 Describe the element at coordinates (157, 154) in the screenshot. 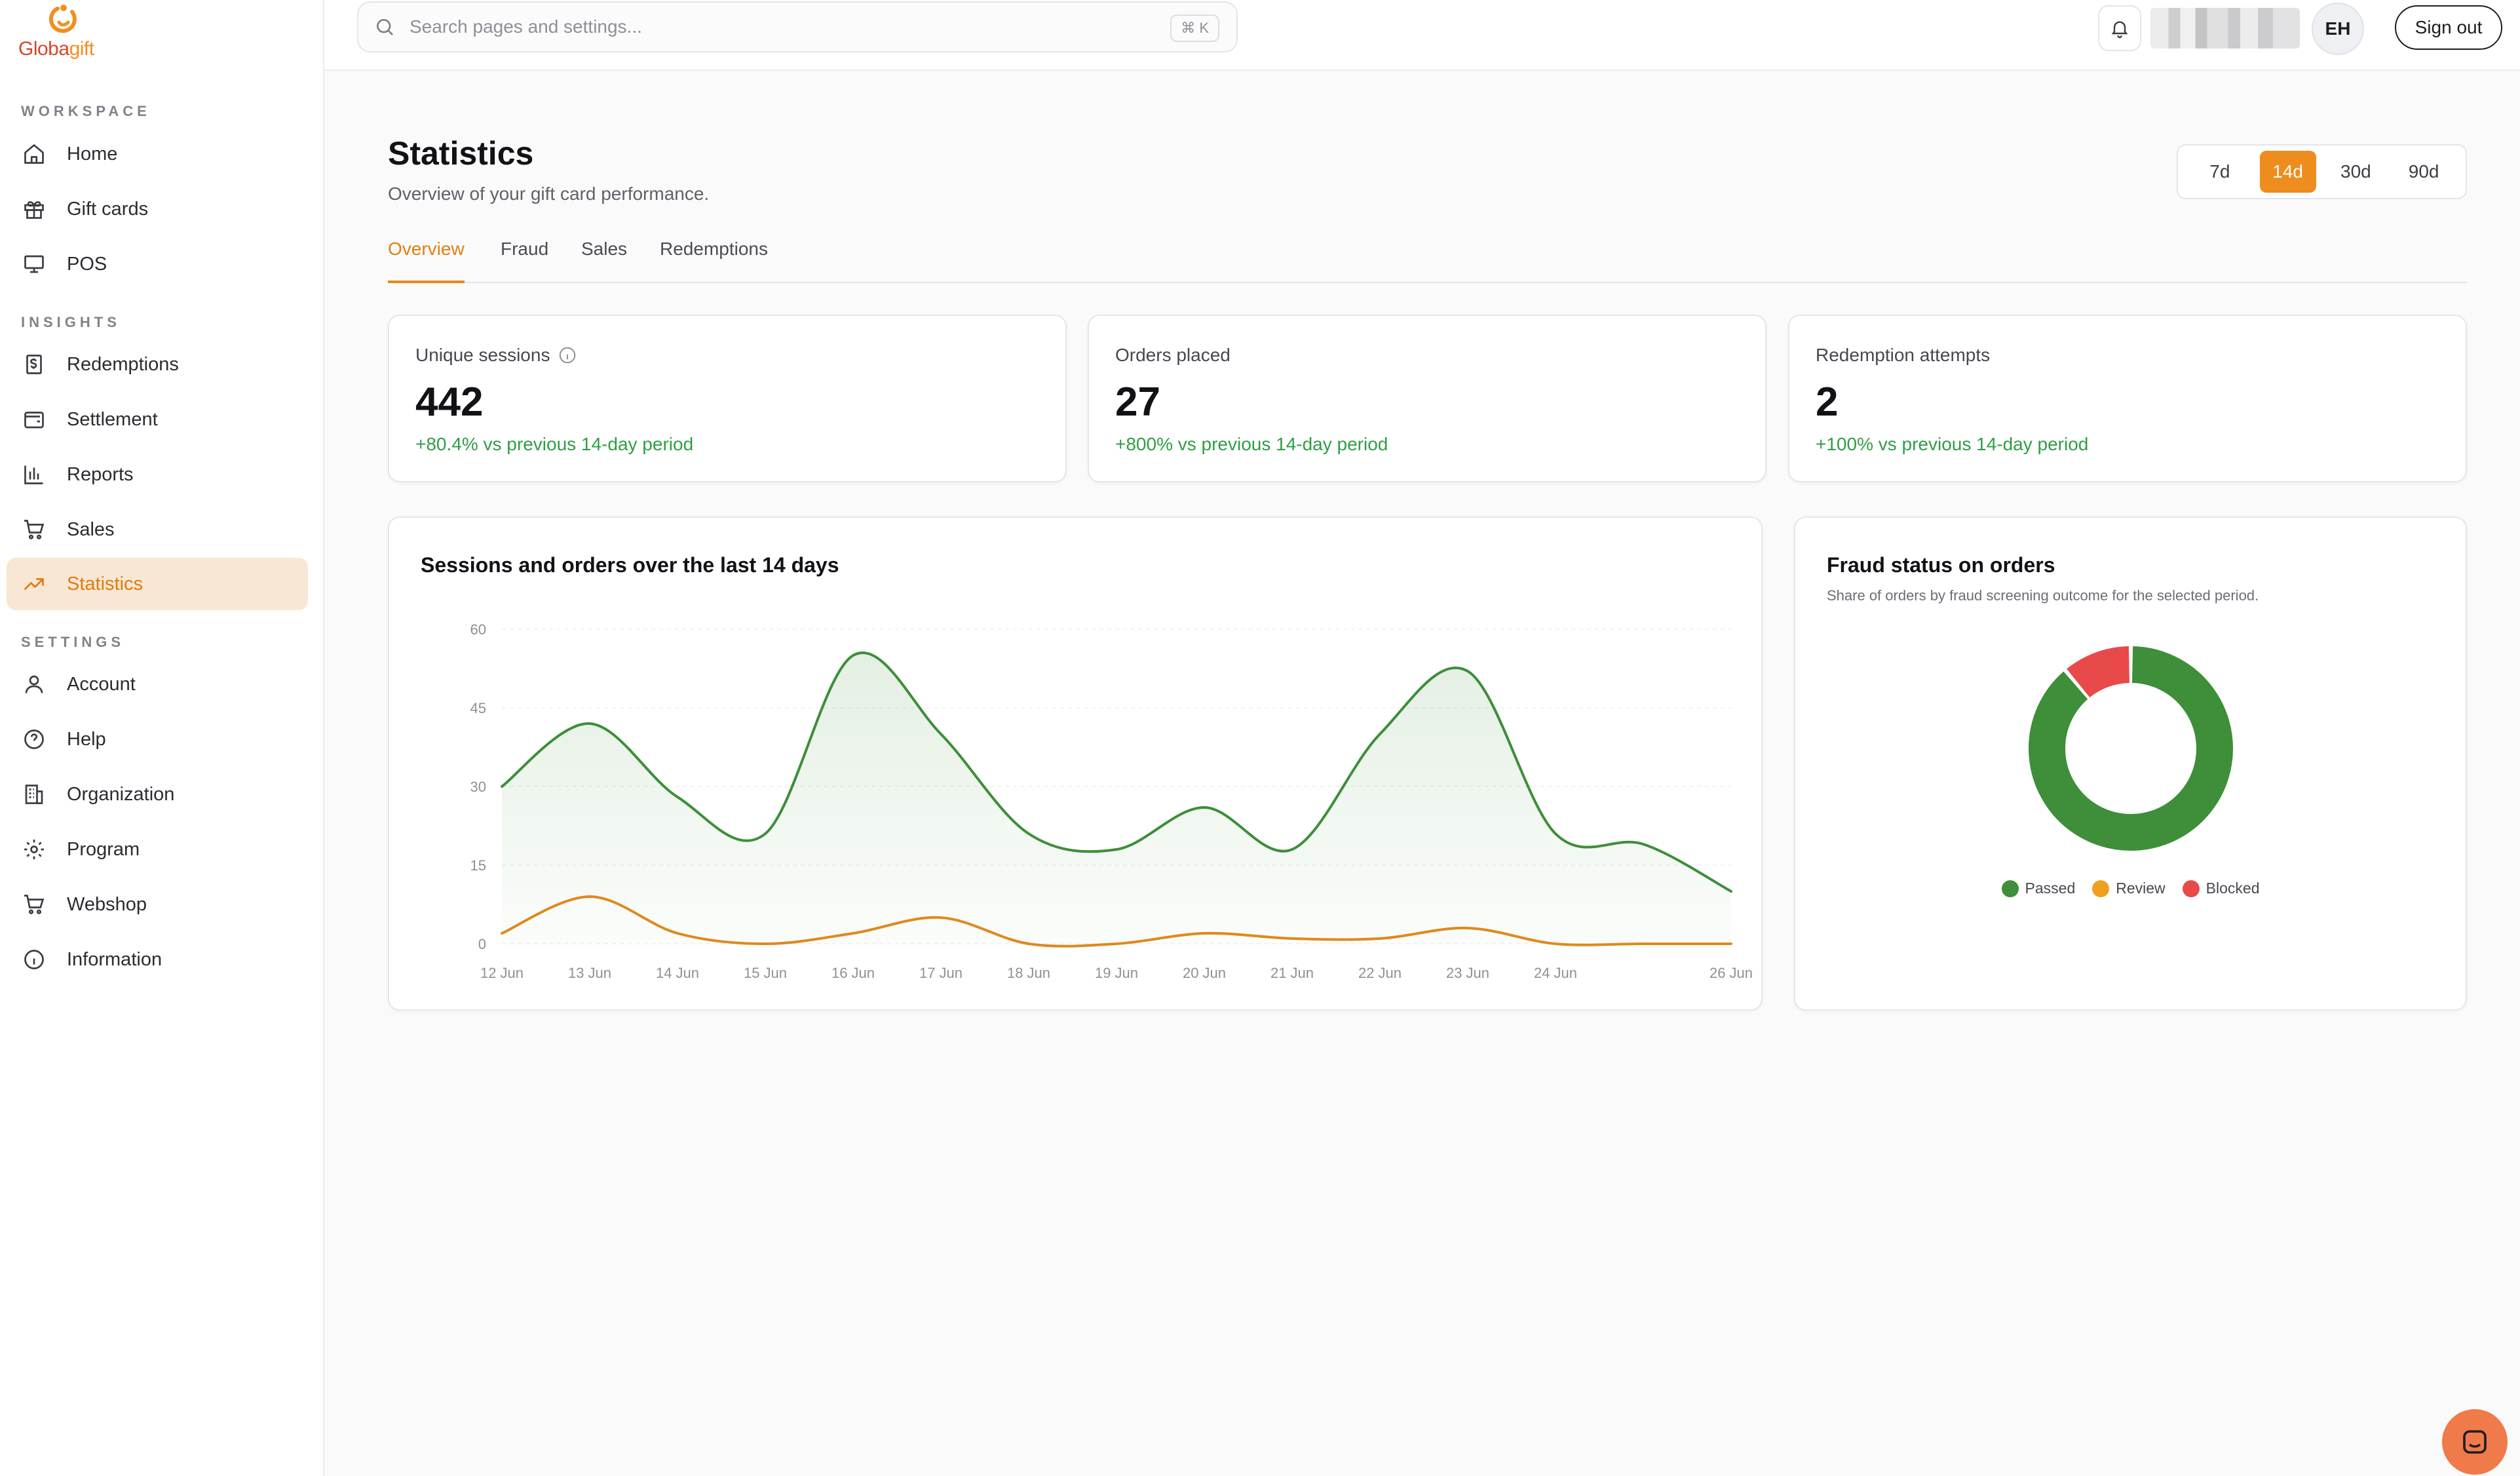

I see `sidebar-item-home: Home` at that location.